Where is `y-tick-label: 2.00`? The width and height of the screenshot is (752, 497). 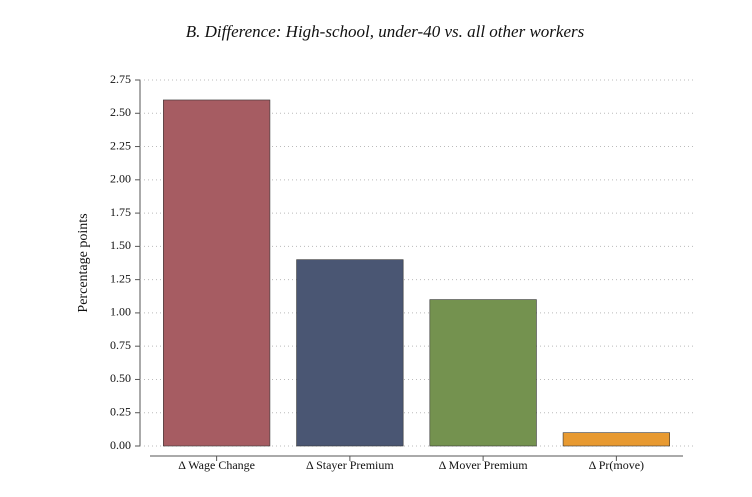
y-tick-label: 2.00 is located at coordinates (120, 179).